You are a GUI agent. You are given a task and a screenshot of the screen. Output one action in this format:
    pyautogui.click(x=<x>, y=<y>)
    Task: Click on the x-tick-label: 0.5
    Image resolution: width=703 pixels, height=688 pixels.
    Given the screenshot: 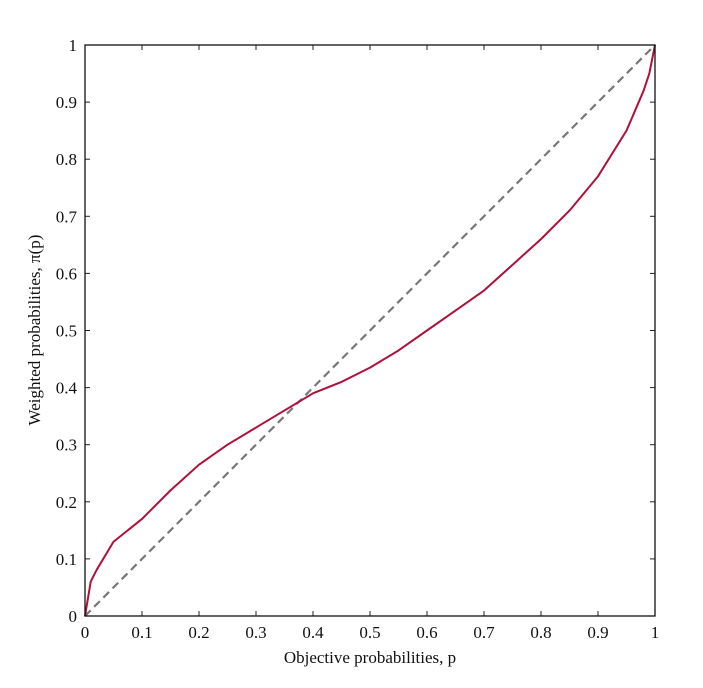 What is the action you would take?
    pyautogui.click(x=369, y=632)
    